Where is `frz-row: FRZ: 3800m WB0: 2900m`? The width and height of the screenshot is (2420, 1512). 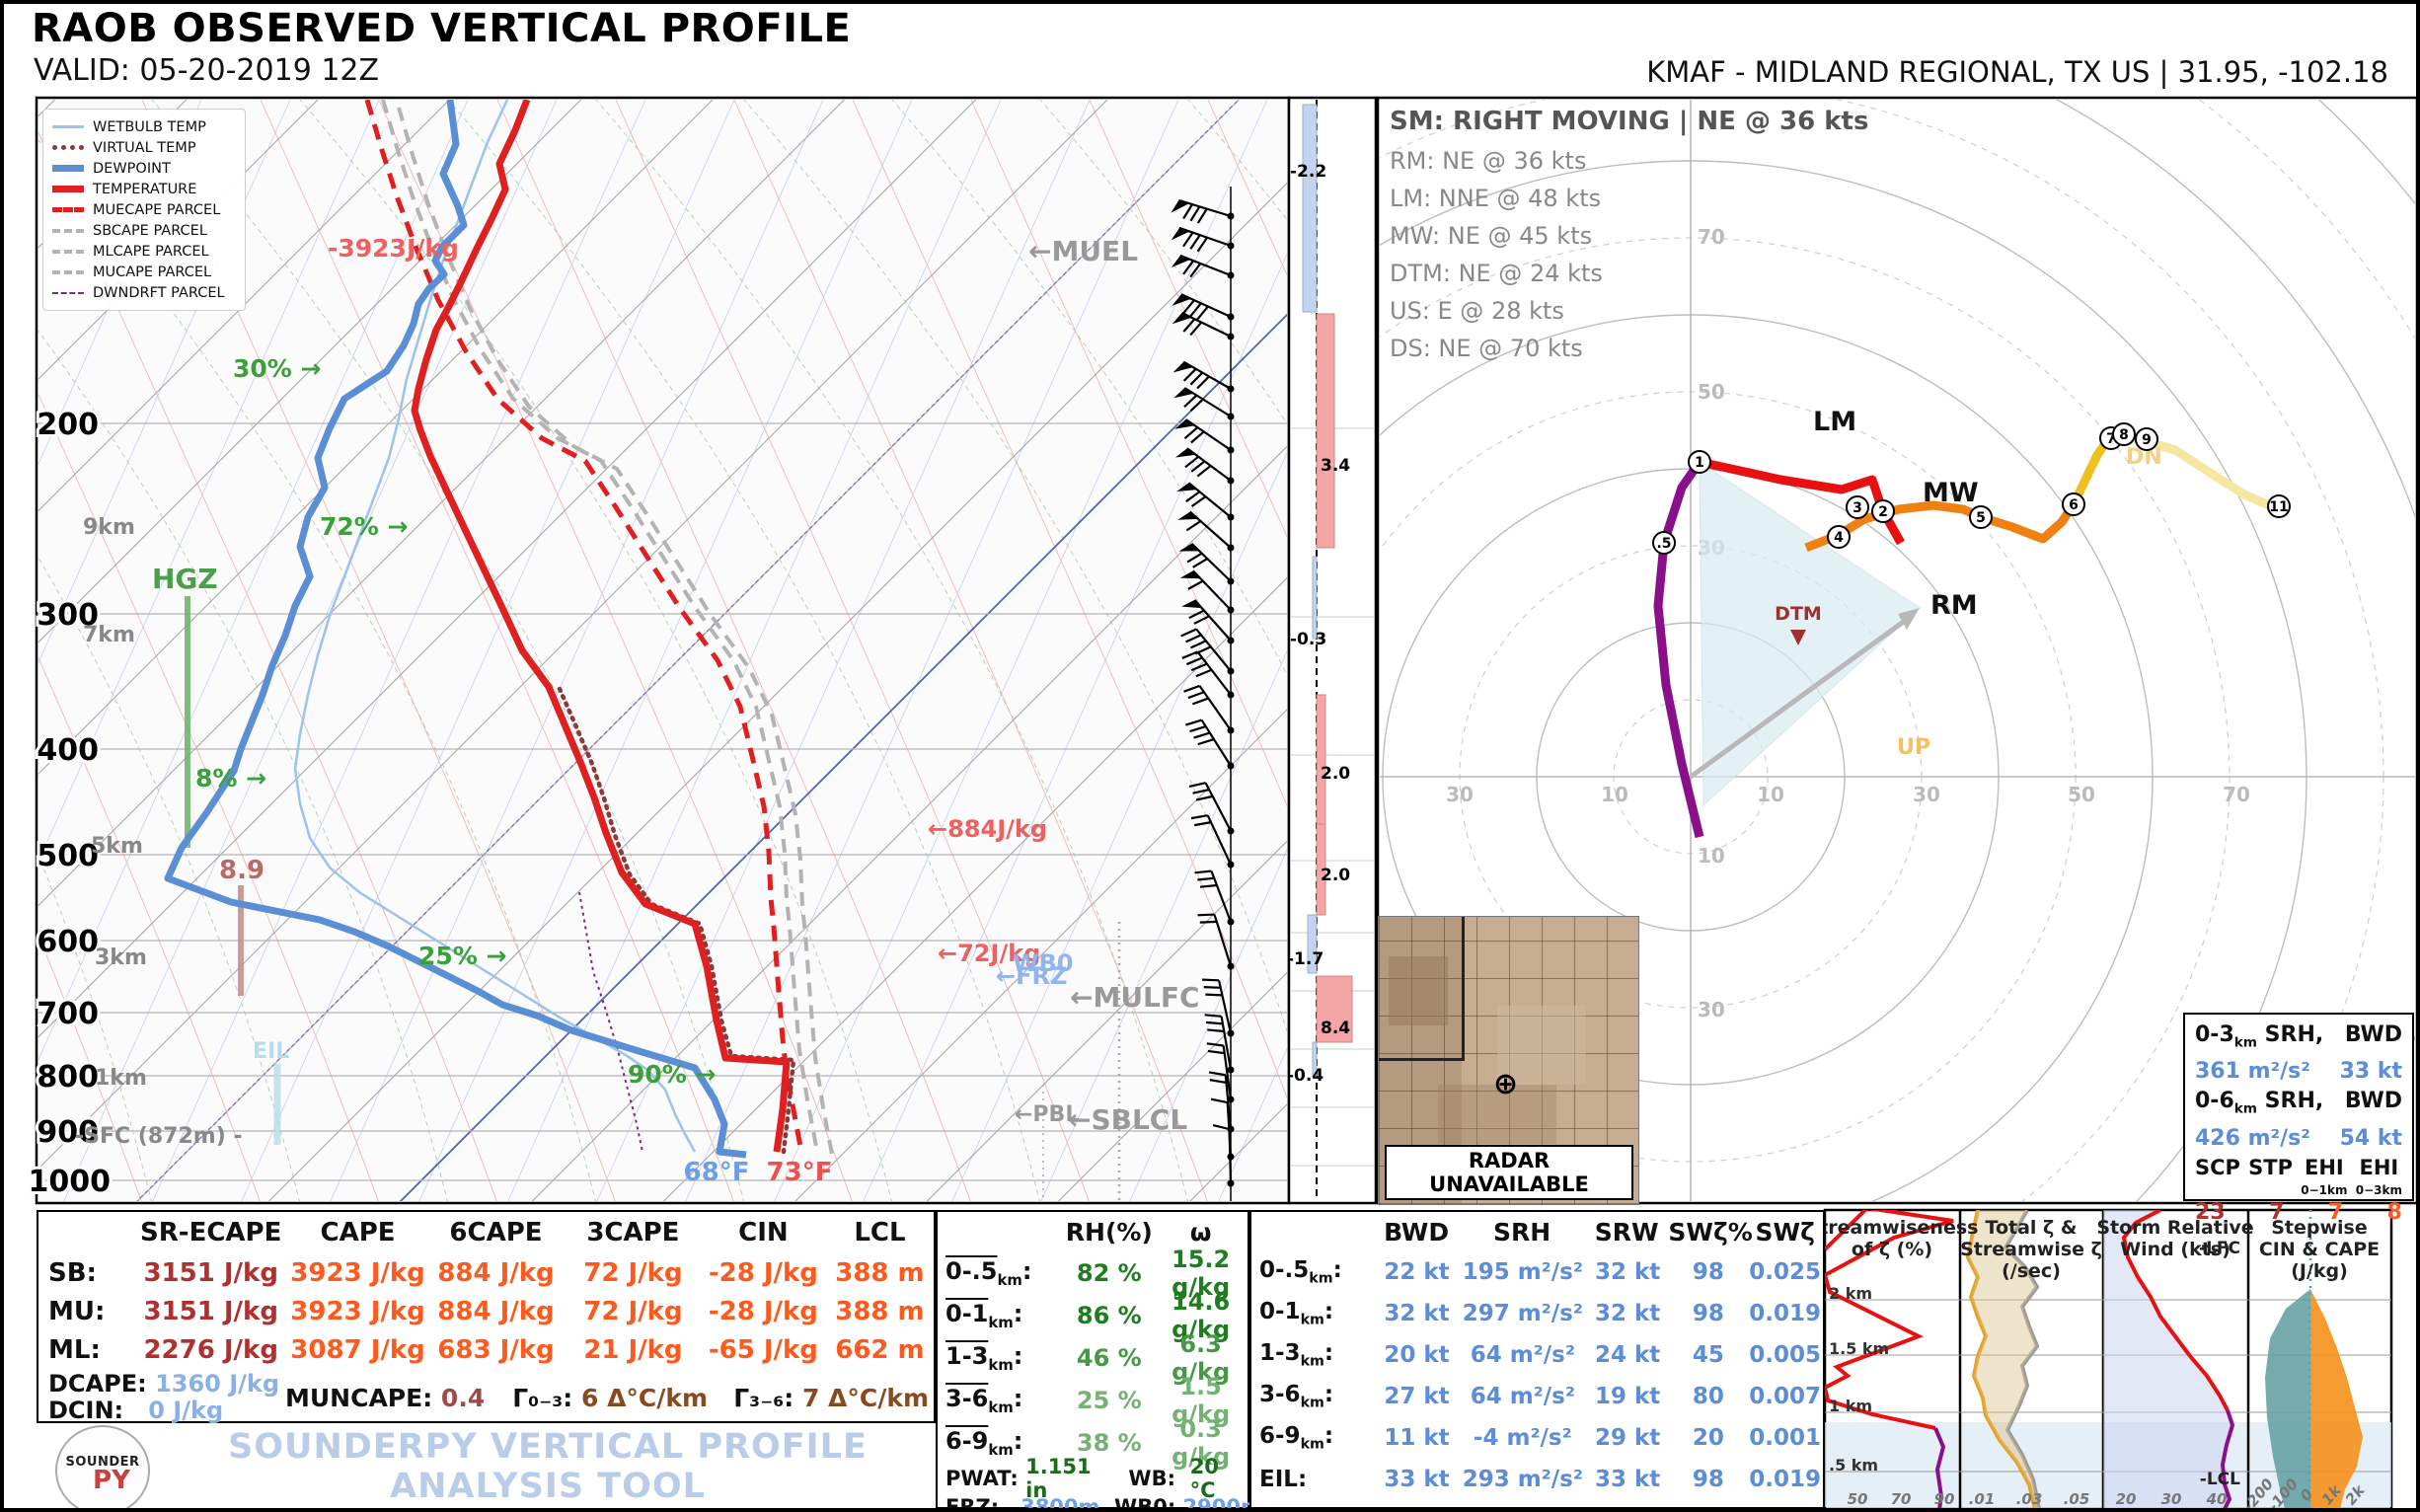 frz-row: FRZ: 3800m WB0: 2900m is located at coordinates (1103, 1503).